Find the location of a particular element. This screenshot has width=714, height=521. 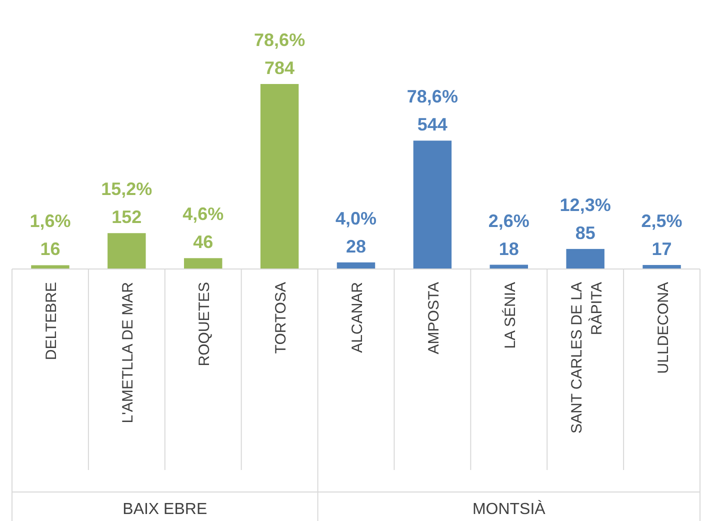

x-tick-label: TORTOSA is located at coordinates (281, 318).